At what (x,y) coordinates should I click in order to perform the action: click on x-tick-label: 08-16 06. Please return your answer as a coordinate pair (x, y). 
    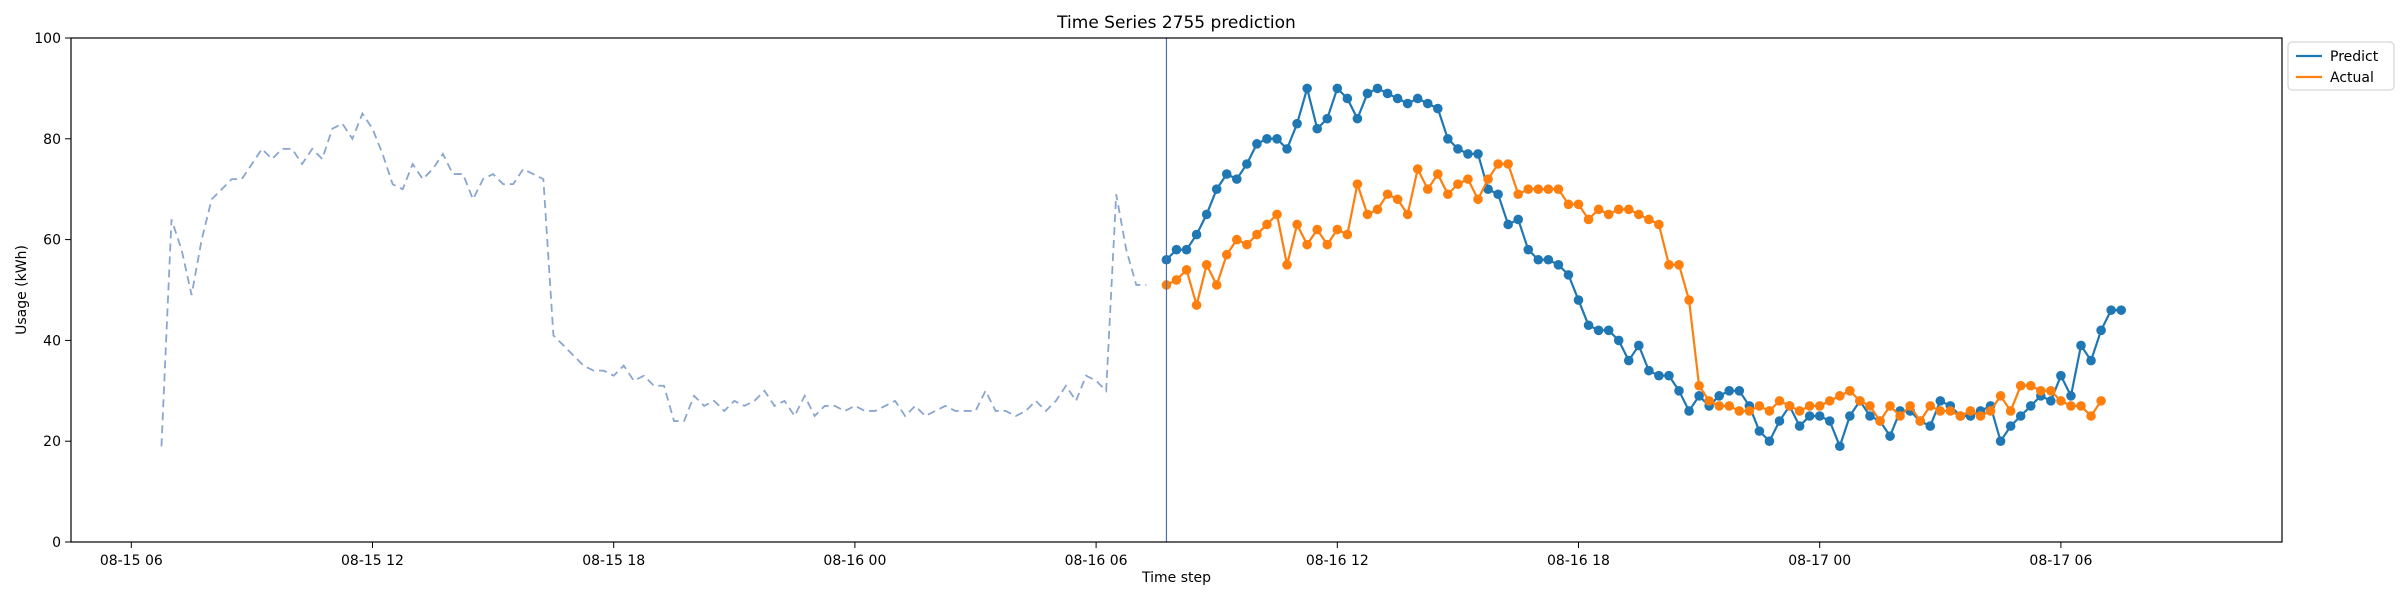
    Looking at the image, I should click on (1096, 561).